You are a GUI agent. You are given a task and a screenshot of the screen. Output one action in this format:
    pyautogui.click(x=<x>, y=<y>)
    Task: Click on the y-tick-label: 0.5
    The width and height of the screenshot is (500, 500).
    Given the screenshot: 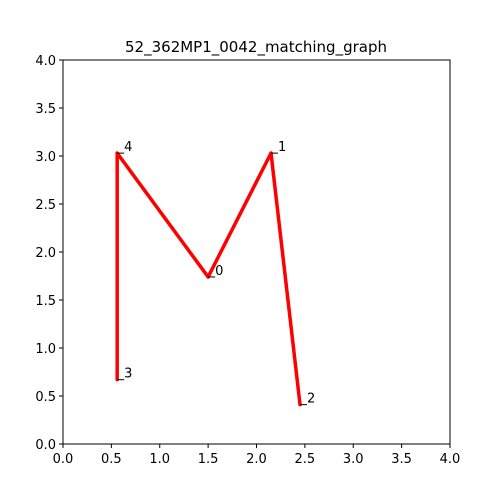 What is the action you would take?
    pyautogui.click(x=45, y=397)
    